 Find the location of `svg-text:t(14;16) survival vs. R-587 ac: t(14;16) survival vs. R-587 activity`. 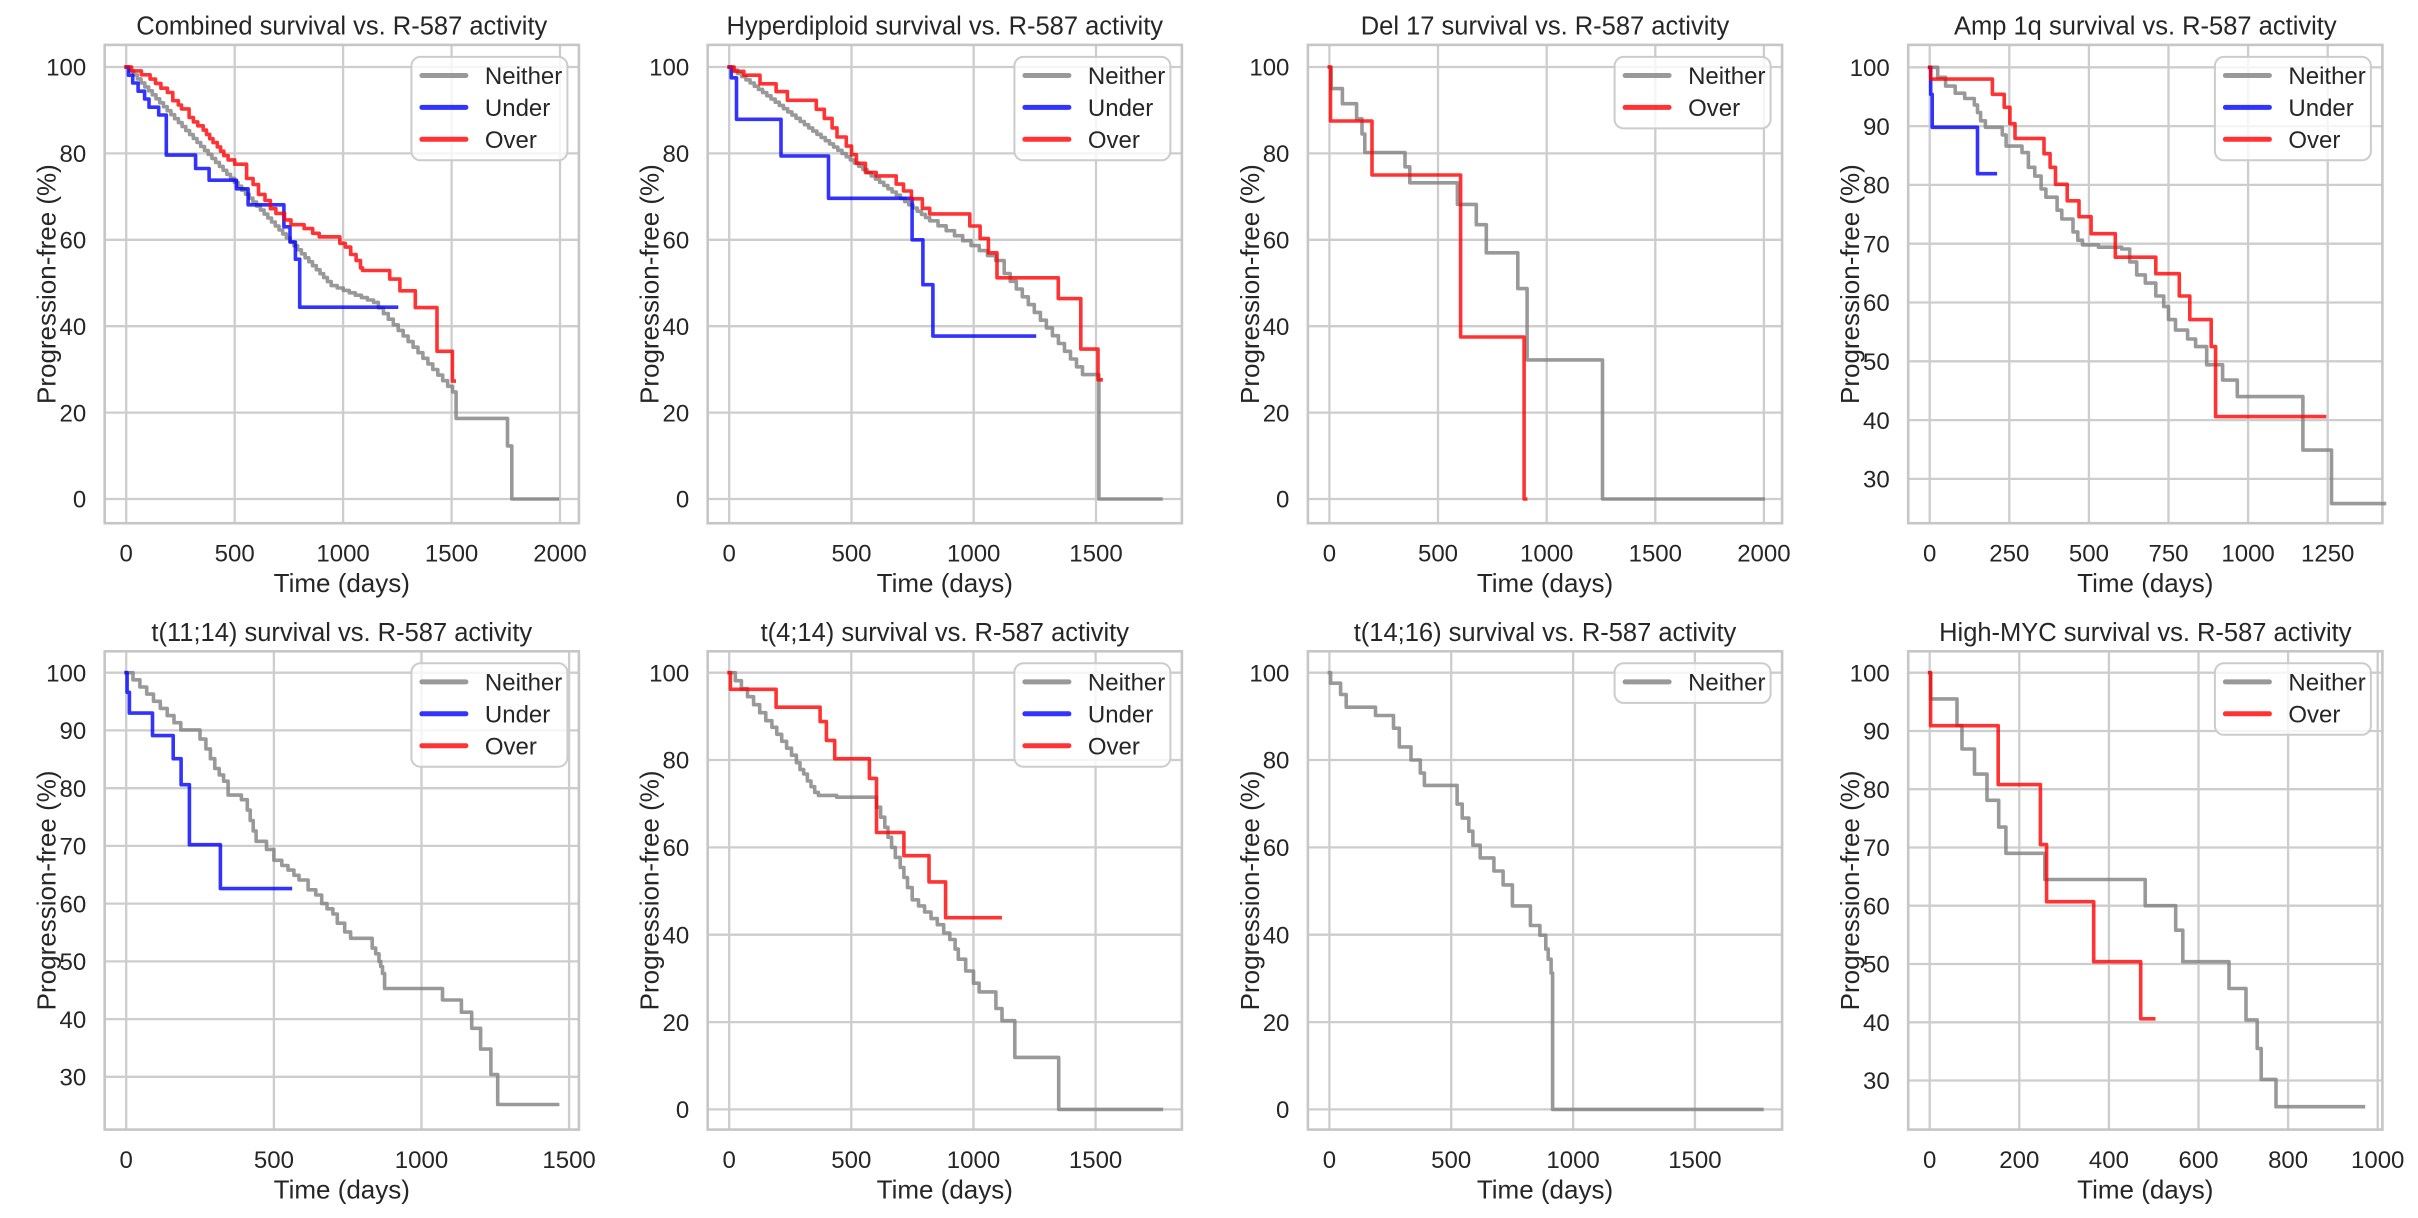

svg-text:t(14;16) survival vs. R-587 ac: t(14;16) survival vs. R-587 activity is located at coordinates (1545, 633).